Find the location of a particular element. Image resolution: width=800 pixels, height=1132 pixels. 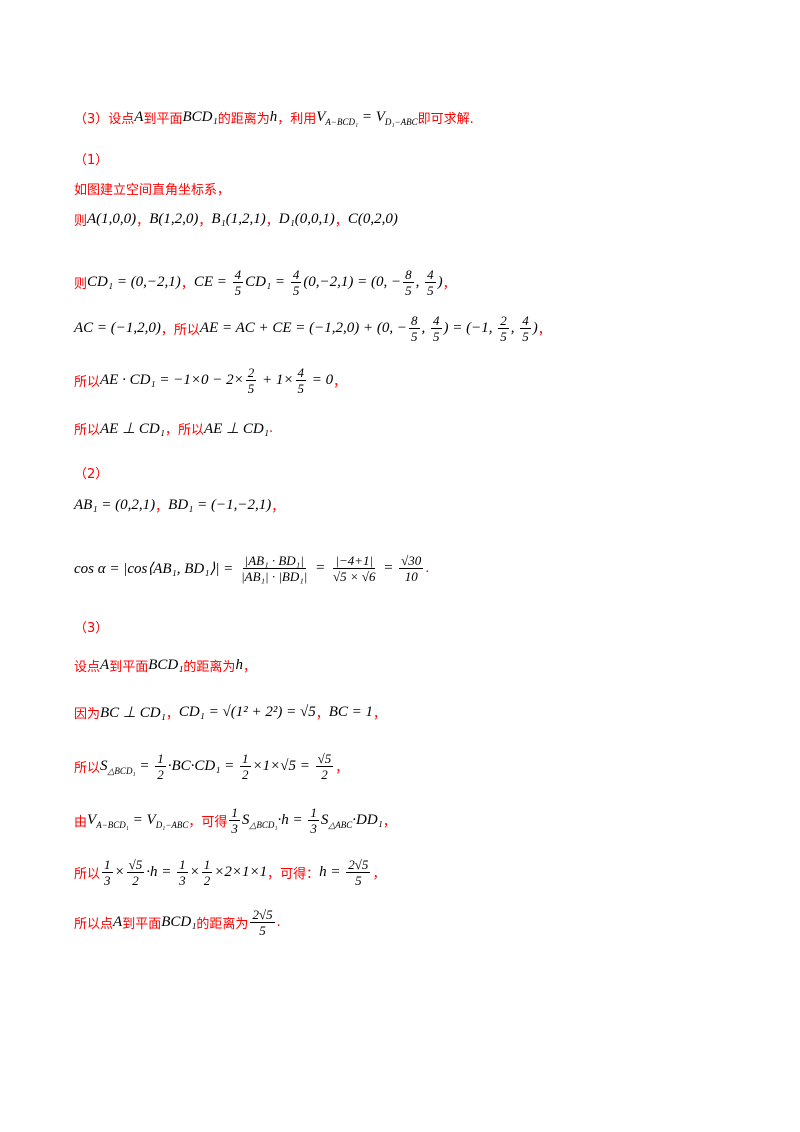

text-line: 因为 BC ⊥ CD₁， CD₁ = √(1² + 2²) = √5， BC = 1， is located at coordinates (230, 712).